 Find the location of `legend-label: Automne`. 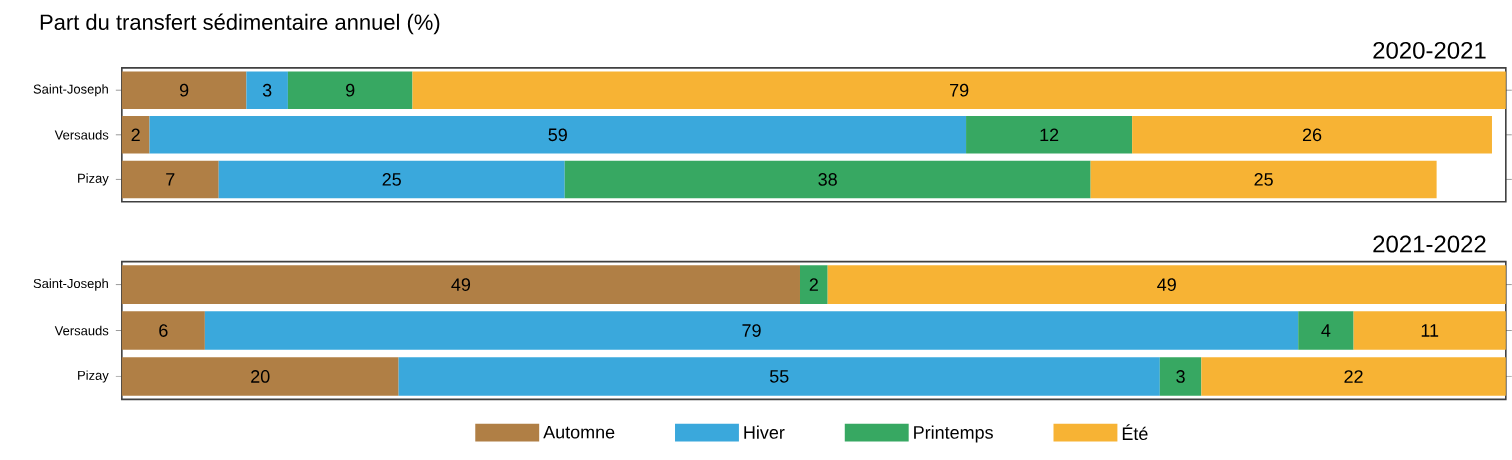

legend-label: Automne is located at coordinates (579, 432).